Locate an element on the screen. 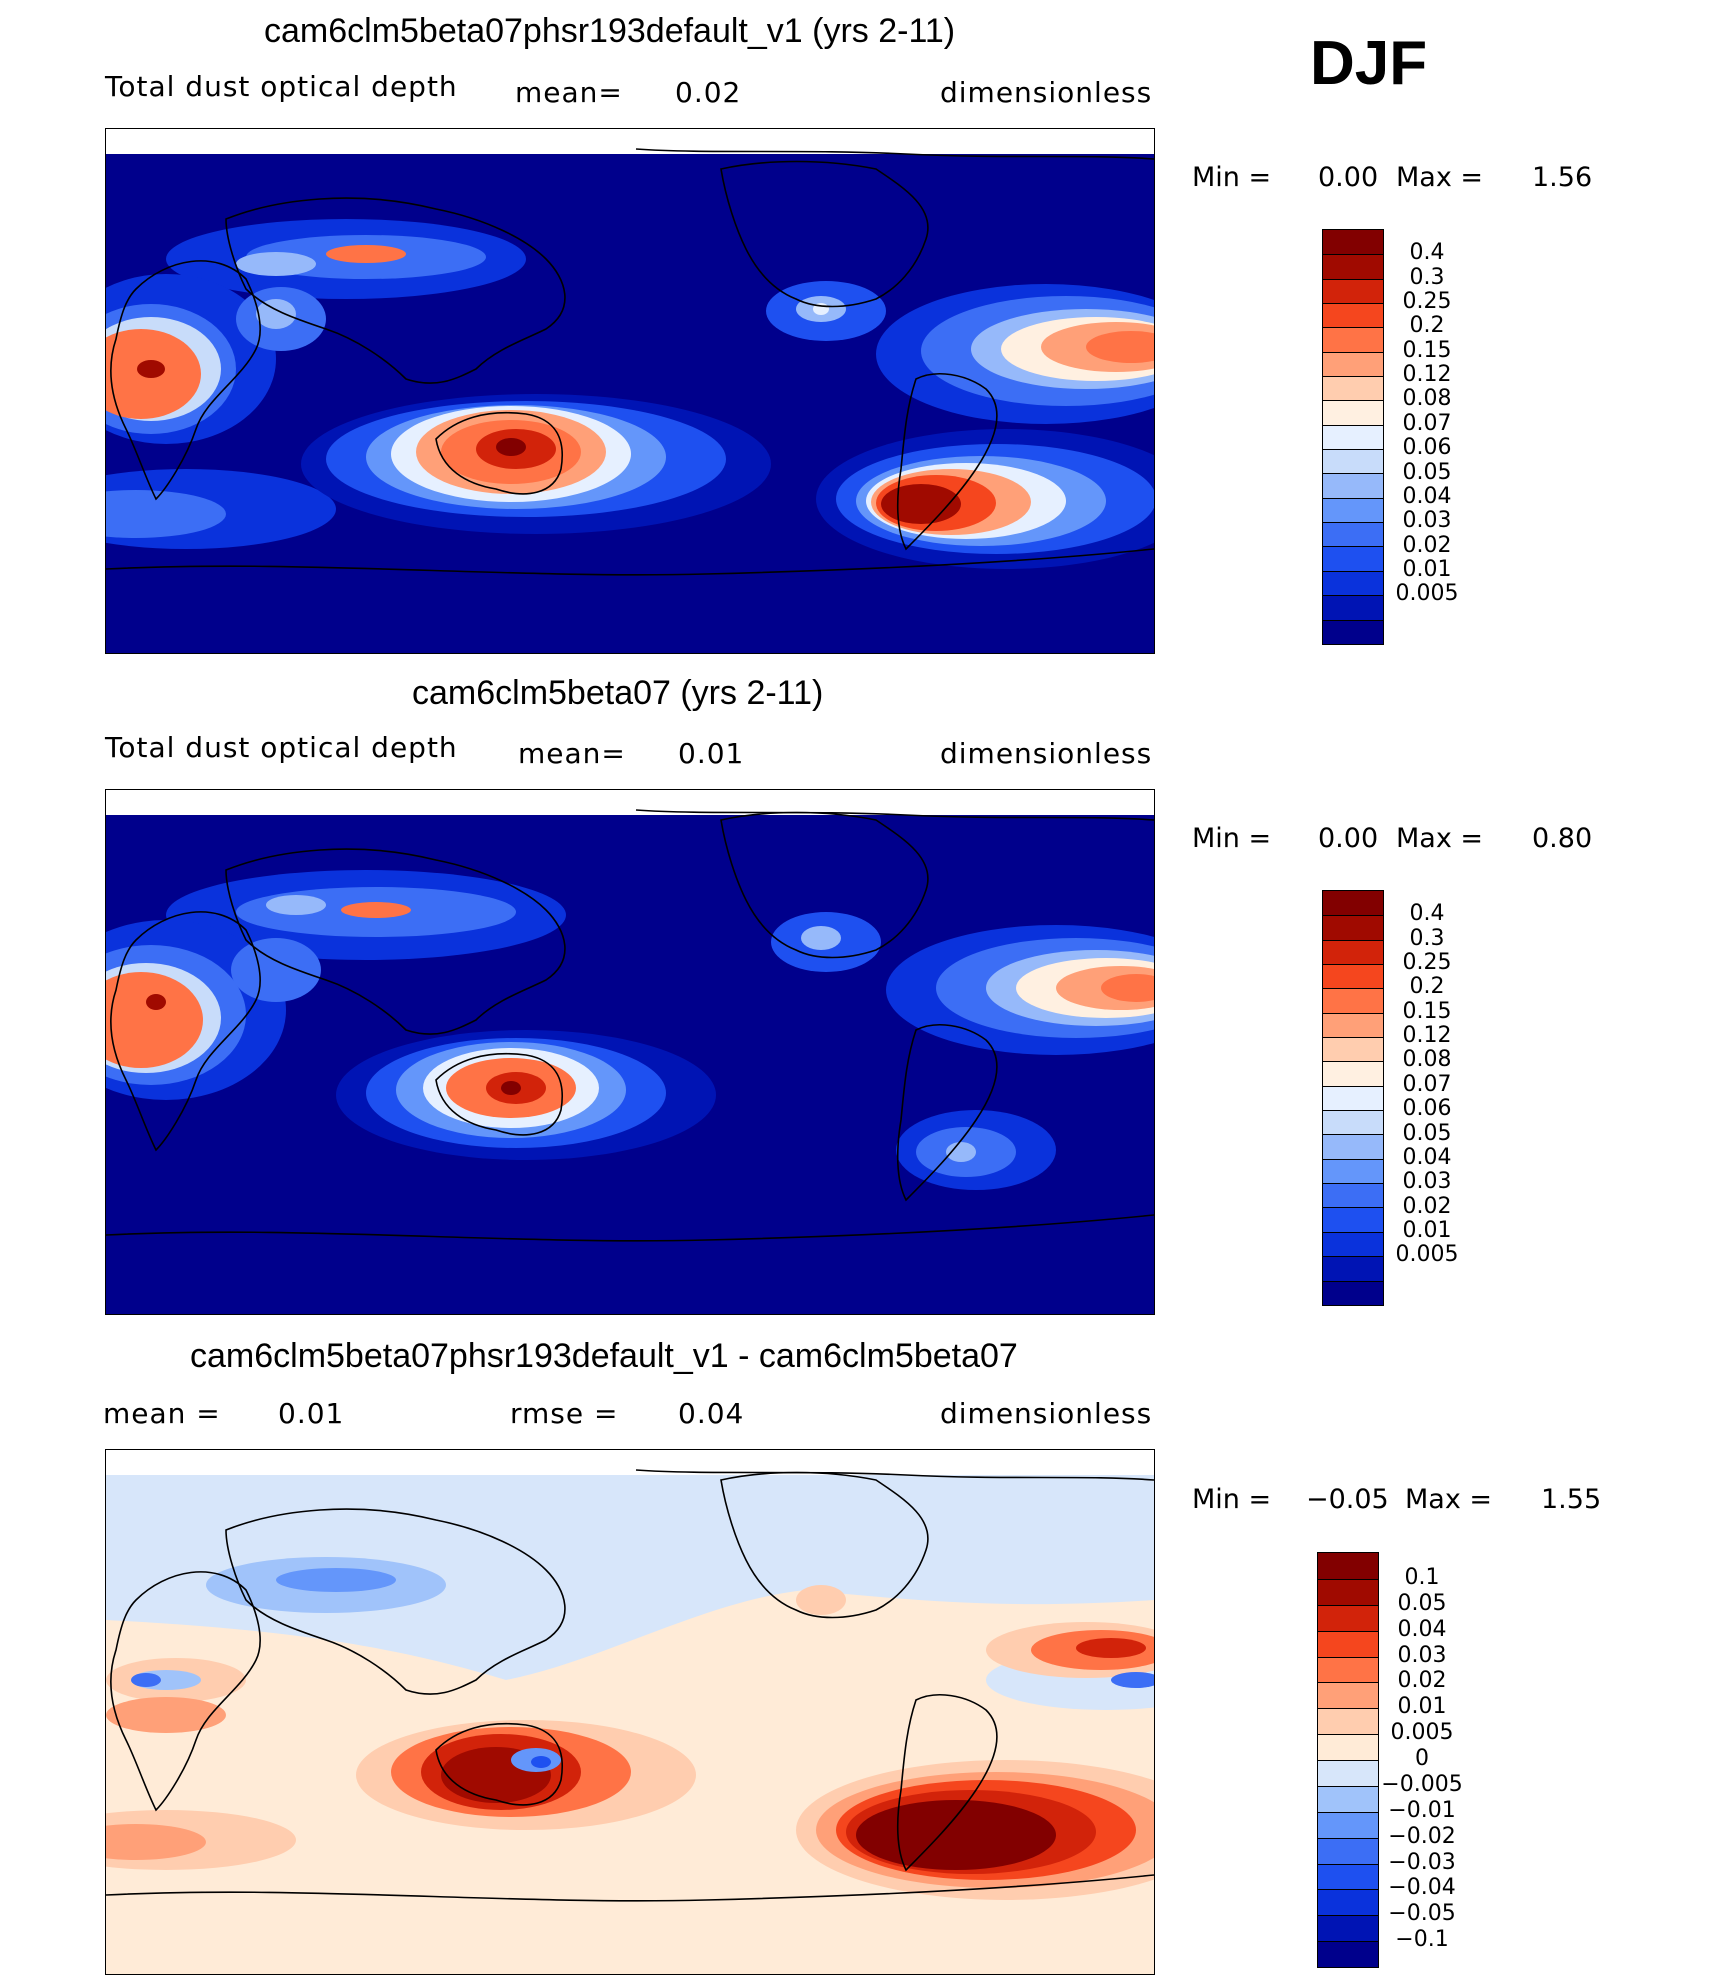  panel2-title: cam6clm5beta07 (yrs 2-11) is located at coordinates (618, 693).